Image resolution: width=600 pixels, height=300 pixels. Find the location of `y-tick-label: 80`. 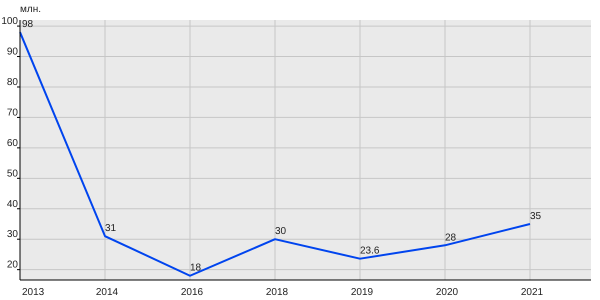

y-tick-label: 80 is located at coordinates (12, 82).